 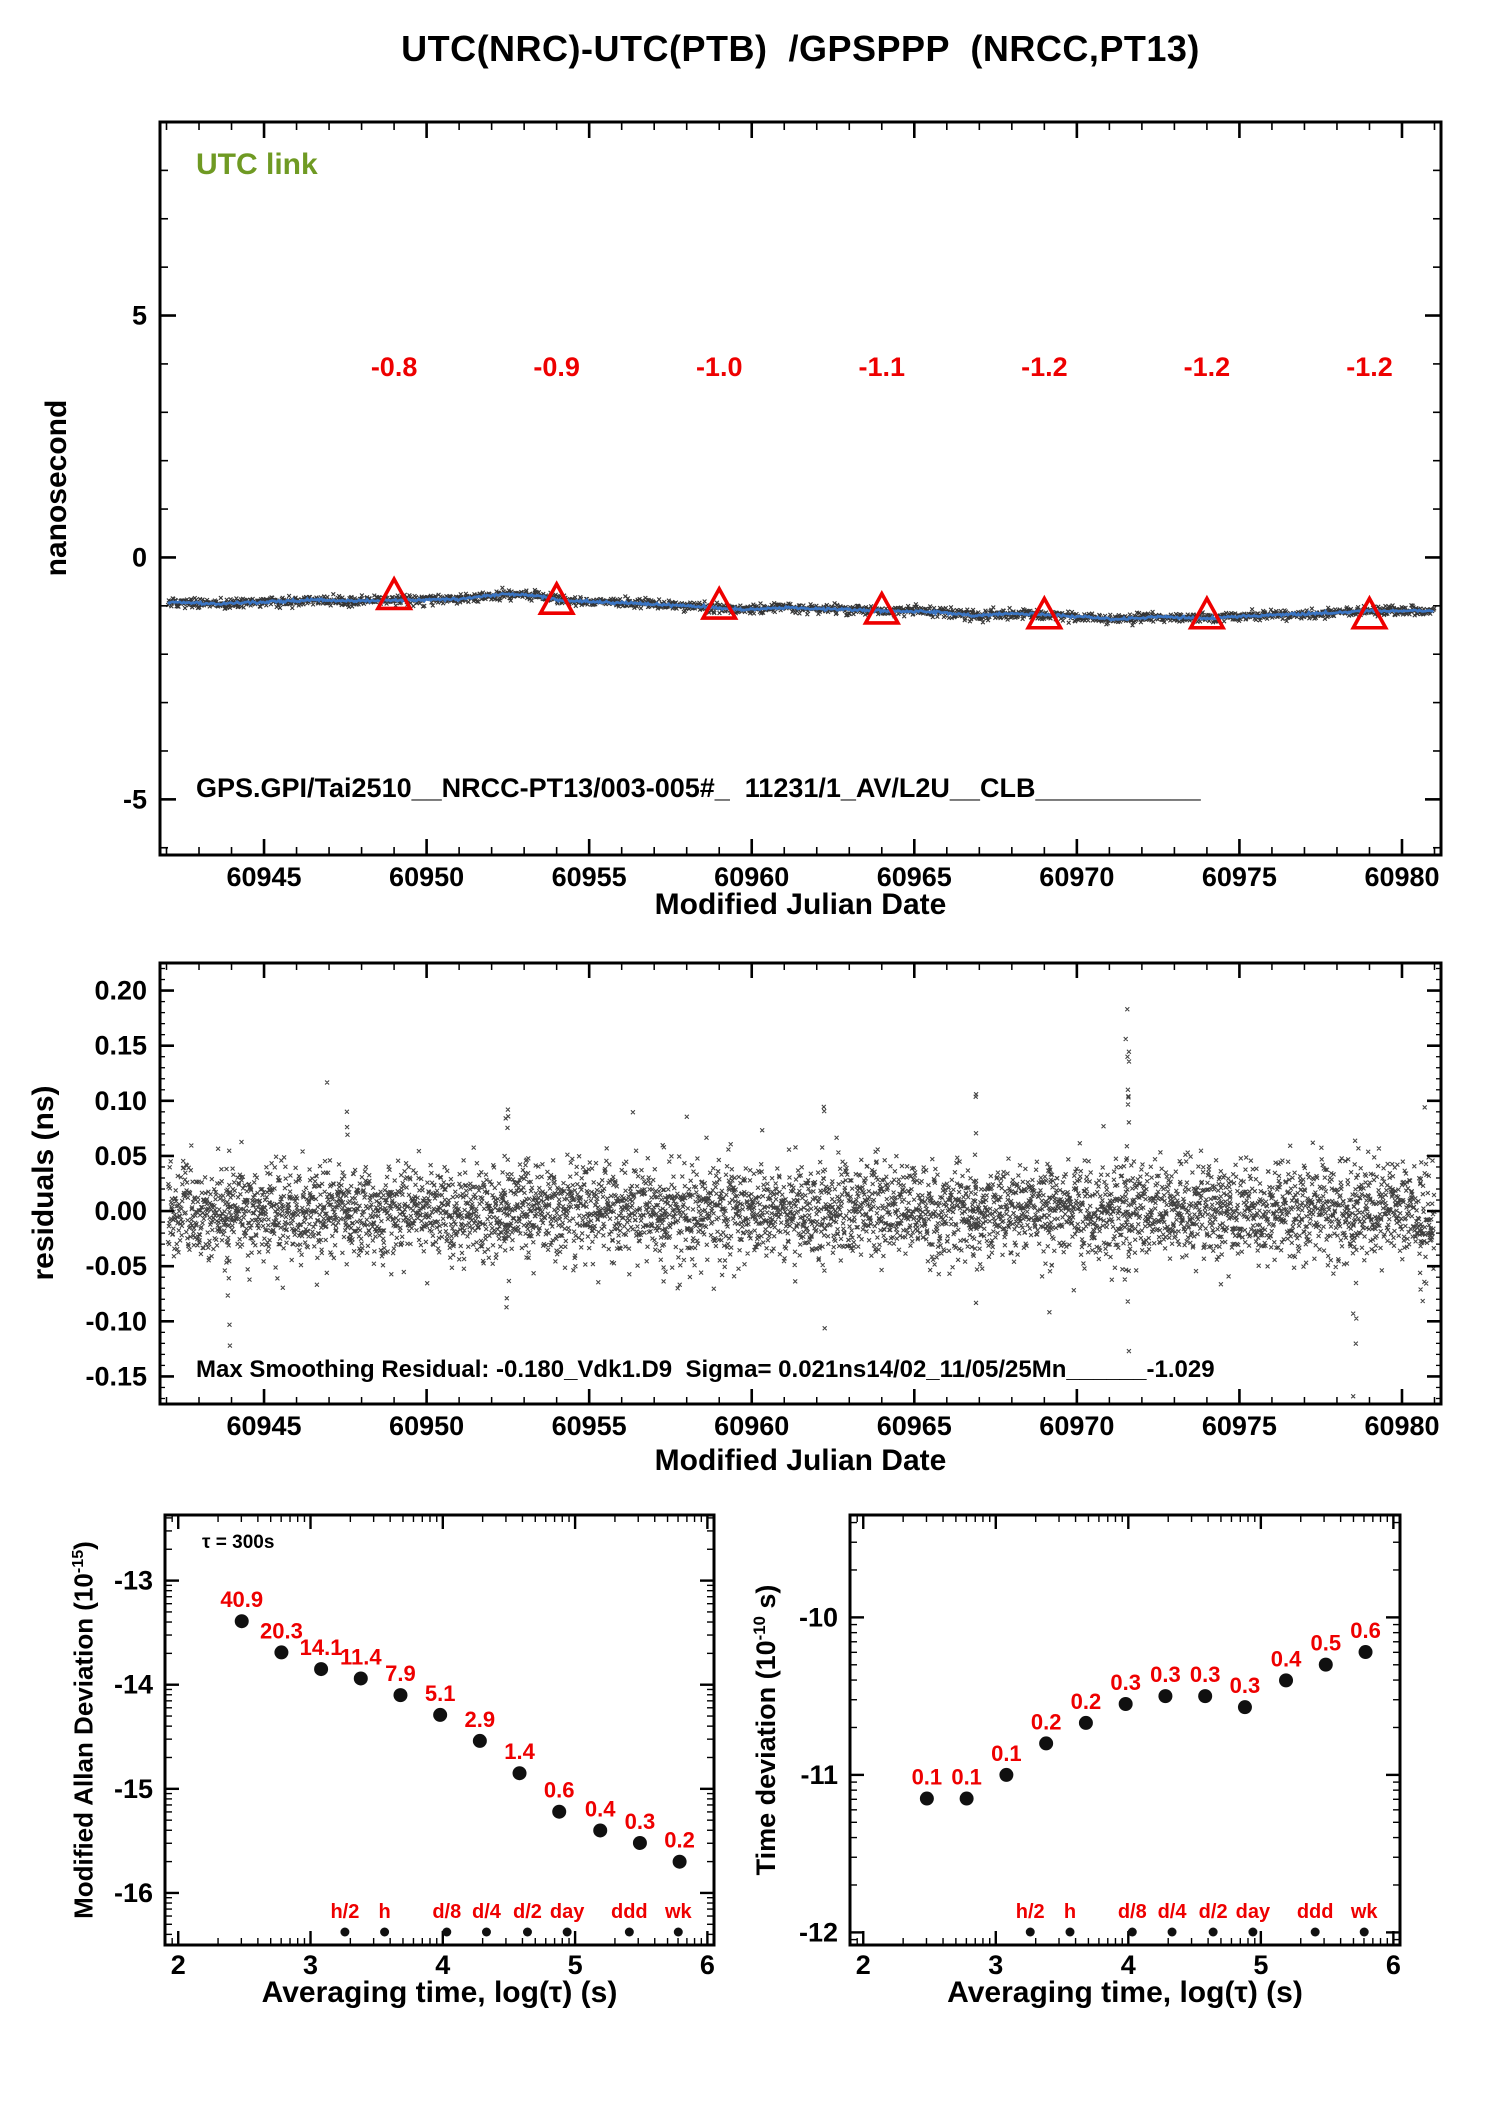 I want to click on svg-text: 0.15, so click(x=120, y=1046).